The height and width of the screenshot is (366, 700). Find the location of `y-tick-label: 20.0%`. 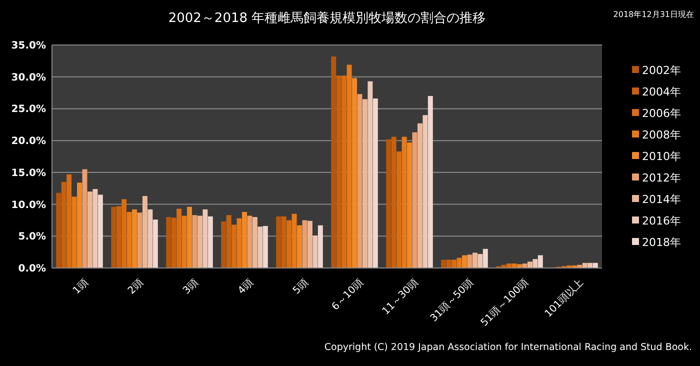

y-tick-label: 20.0% is located at coordinates (28, 142).